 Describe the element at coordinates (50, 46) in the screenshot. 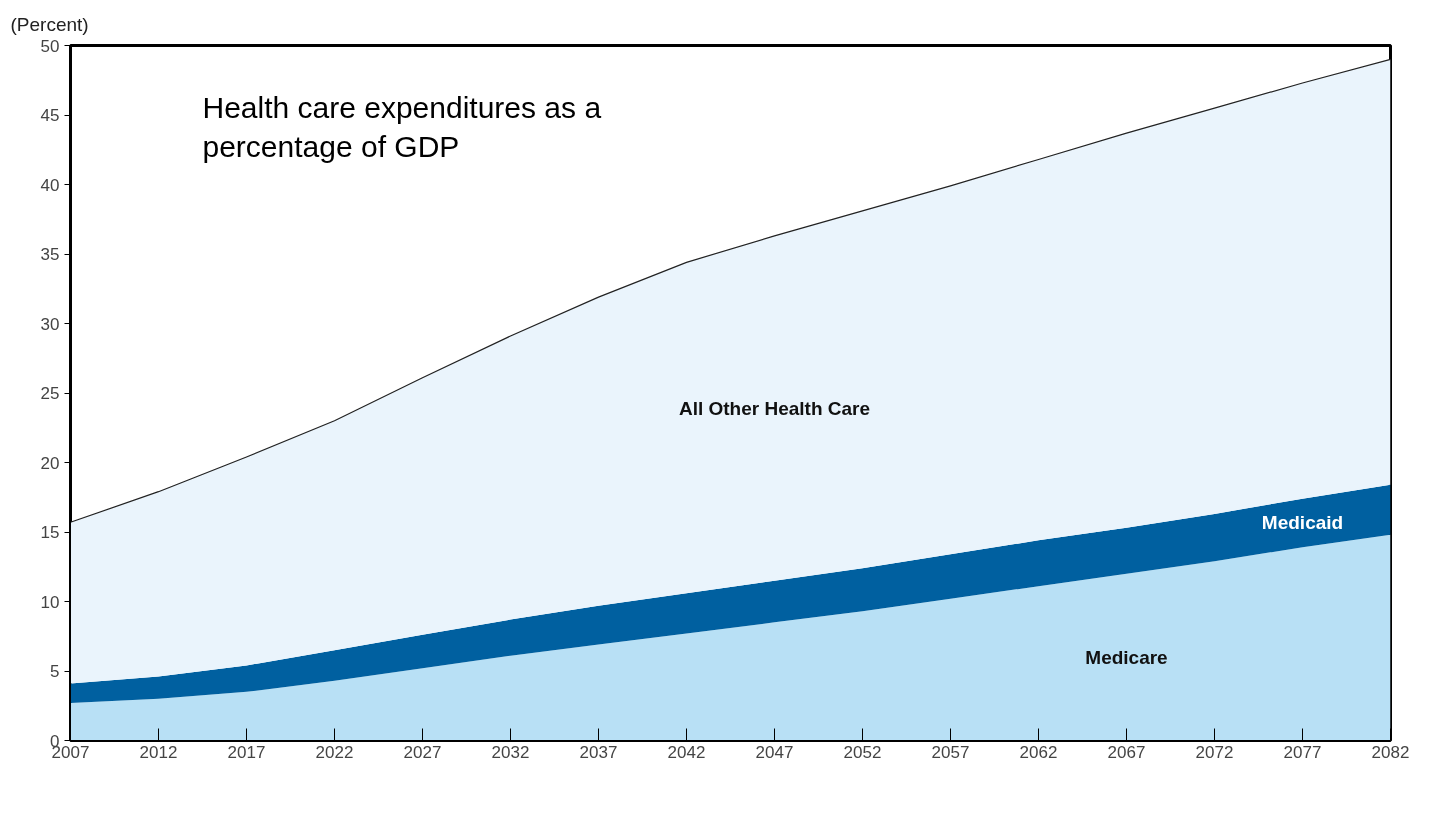

I see `y-tick-label: 50` at that location.